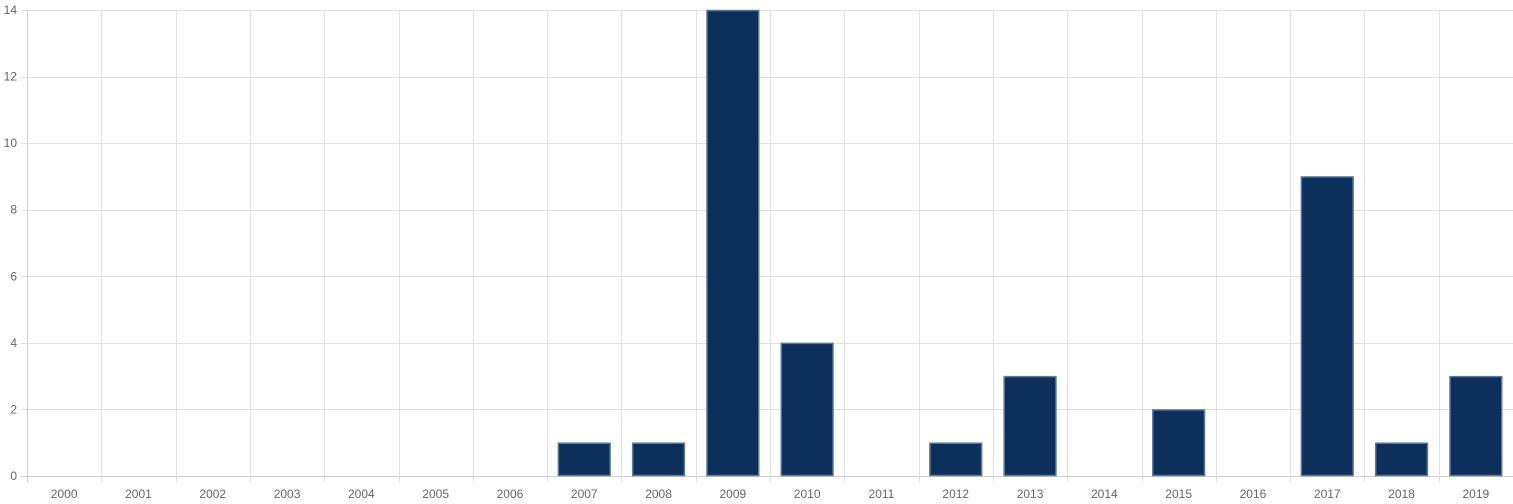  What do you see at coordinates (956, 459) in the screenshot?
I see `bar-2012` at bounding box center [956, 459].